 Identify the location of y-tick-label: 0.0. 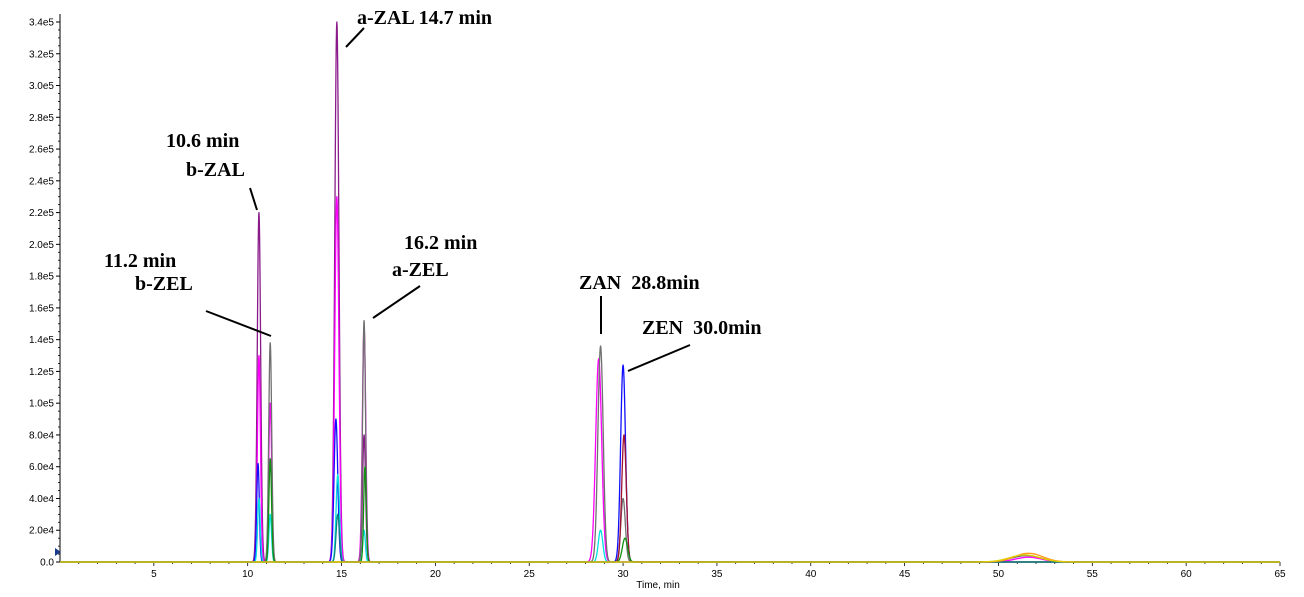
(47, 563).